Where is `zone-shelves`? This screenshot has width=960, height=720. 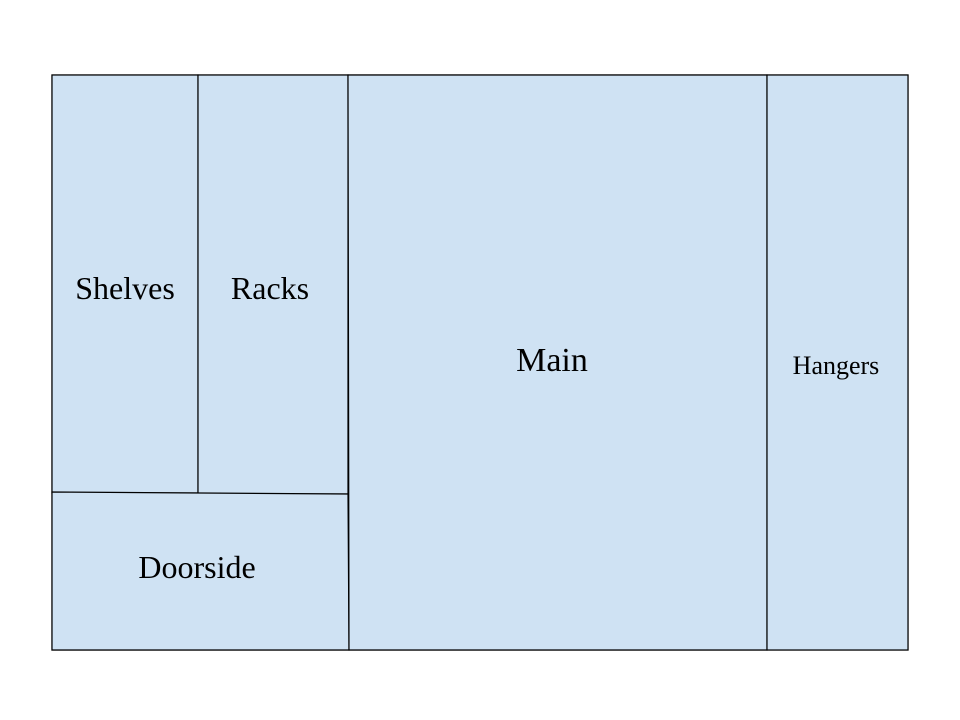
zone-shelves is located at coordinates (125, 284).